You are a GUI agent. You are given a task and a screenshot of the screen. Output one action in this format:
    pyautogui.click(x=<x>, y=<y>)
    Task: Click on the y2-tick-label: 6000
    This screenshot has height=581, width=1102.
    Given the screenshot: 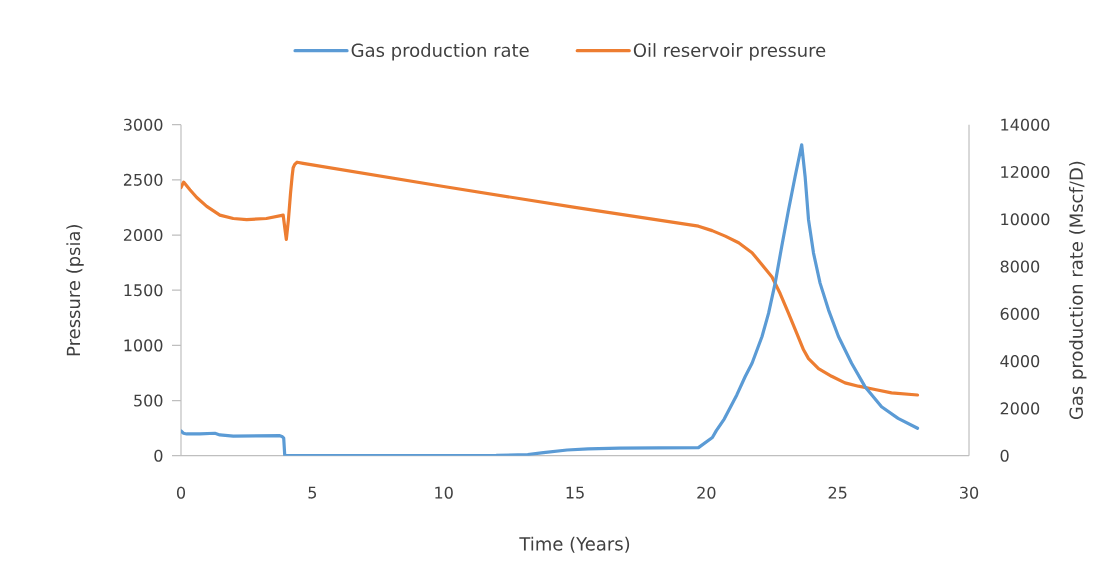 What is the action you would take?
    pyautogui.click(x=1020, y=313)
    